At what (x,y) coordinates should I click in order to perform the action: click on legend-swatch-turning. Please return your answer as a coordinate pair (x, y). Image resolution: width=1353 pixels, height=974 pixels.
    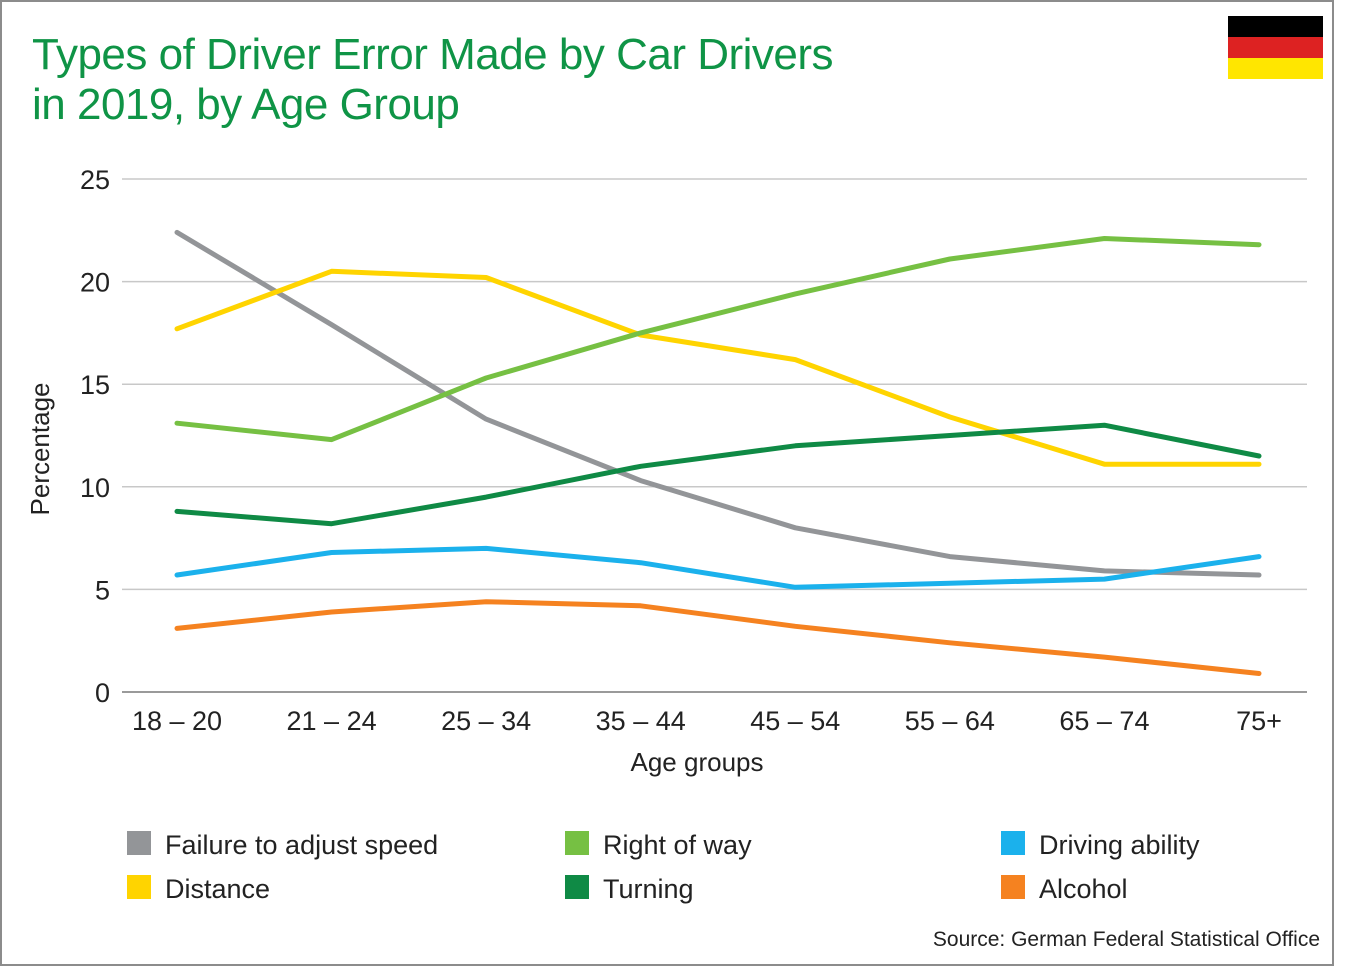
    Looking at the image, I should click on (577, 887).